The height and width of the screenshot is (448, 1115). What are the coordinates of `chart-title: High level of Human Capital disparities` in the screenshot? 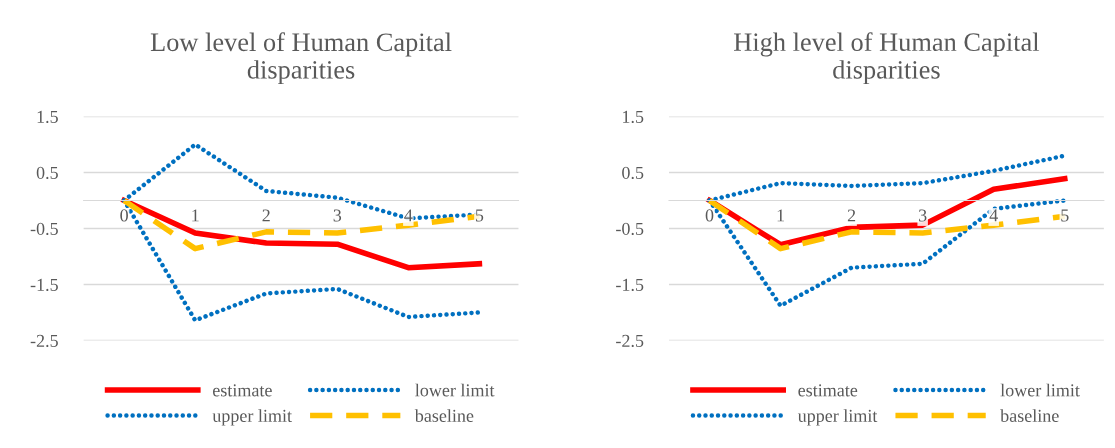 It's located at (887, 58).